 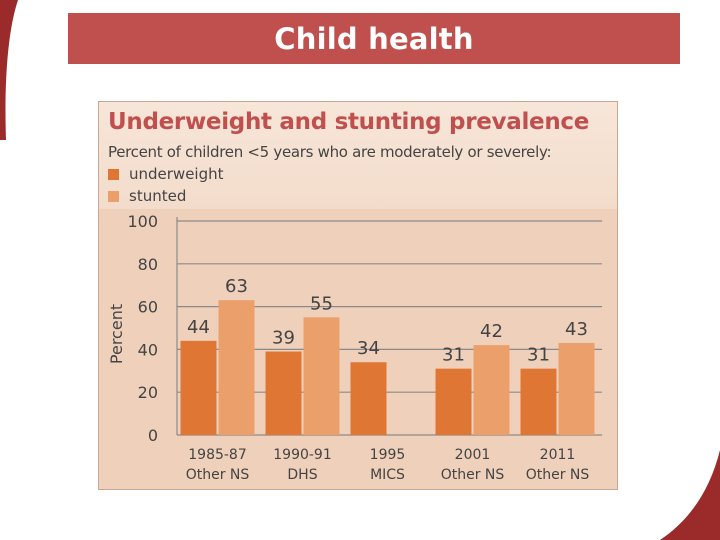 I want to click on data-label-underweight: 34, so click(x=368, y=348).